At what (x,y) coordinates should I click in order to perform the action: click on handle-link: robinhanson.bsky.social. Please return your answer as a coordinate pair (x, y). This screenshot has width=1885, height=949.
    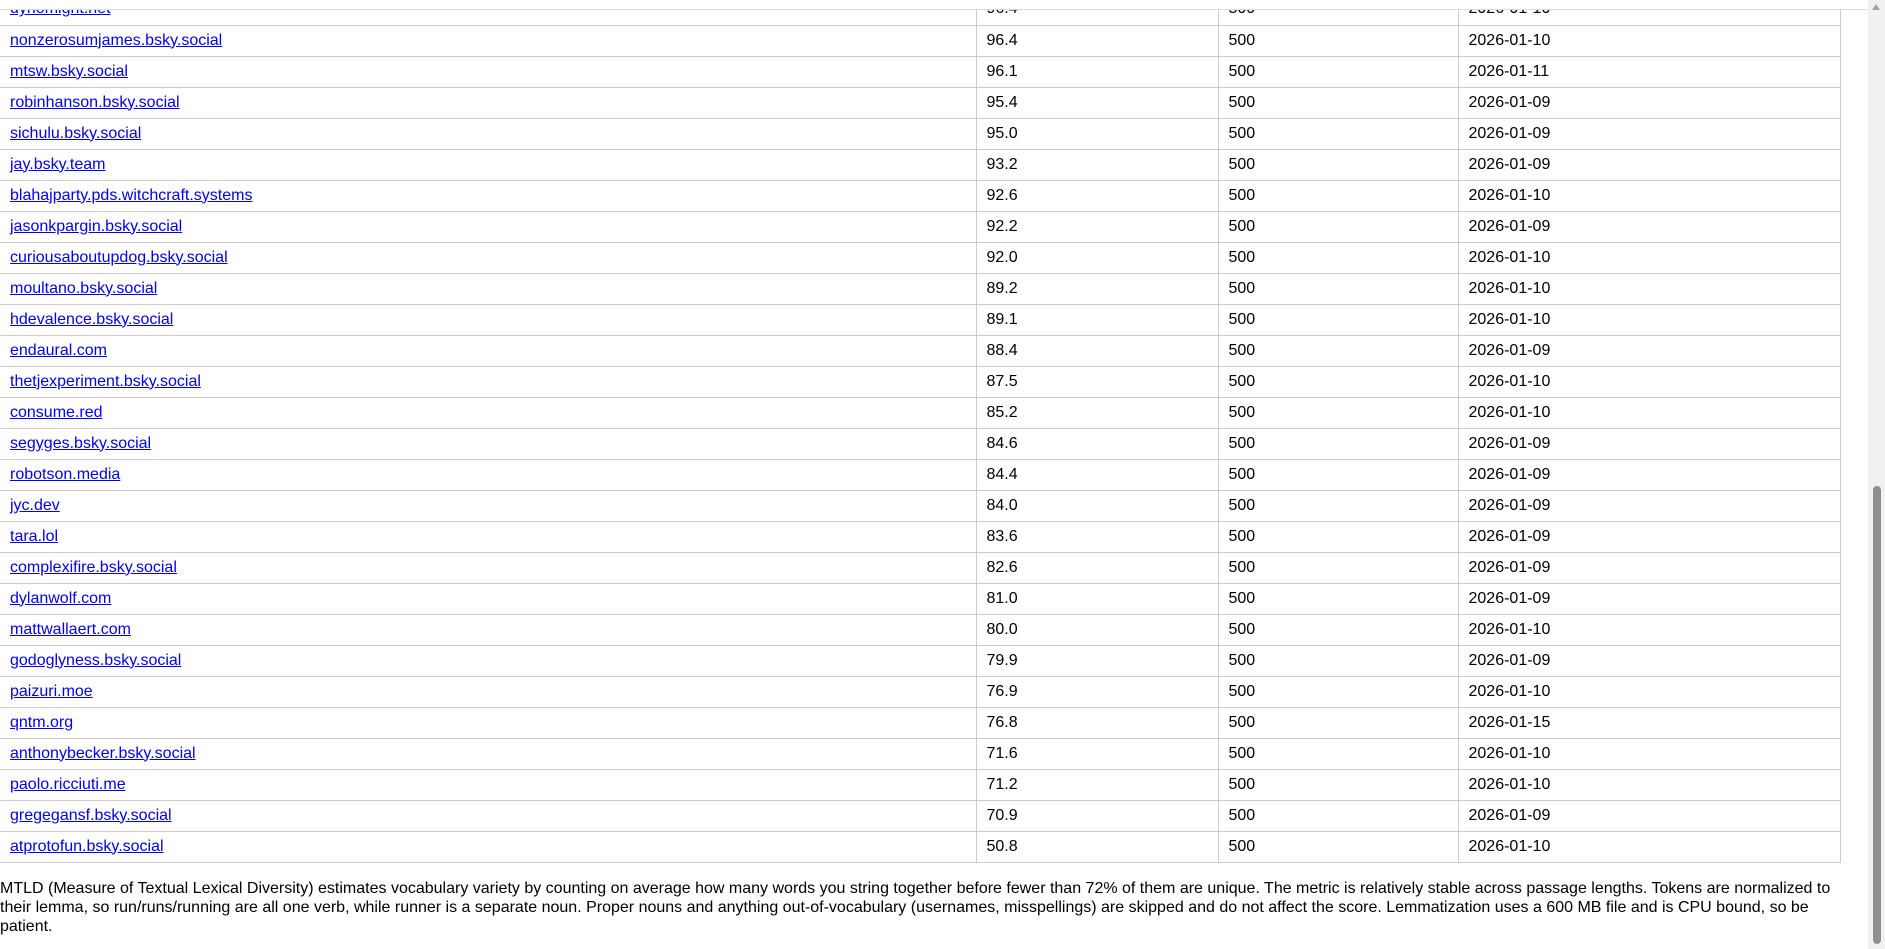
    Looking at the image, I should click on (95, 102).